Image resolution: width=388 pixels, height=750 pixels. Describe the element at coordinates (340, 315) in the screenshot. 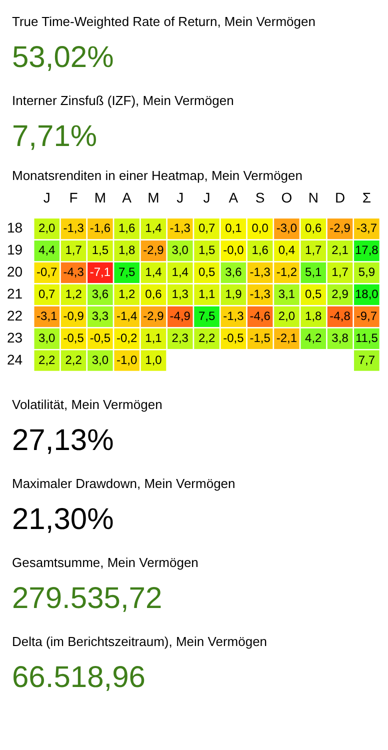

I see `data-label: -4,8` at that location.